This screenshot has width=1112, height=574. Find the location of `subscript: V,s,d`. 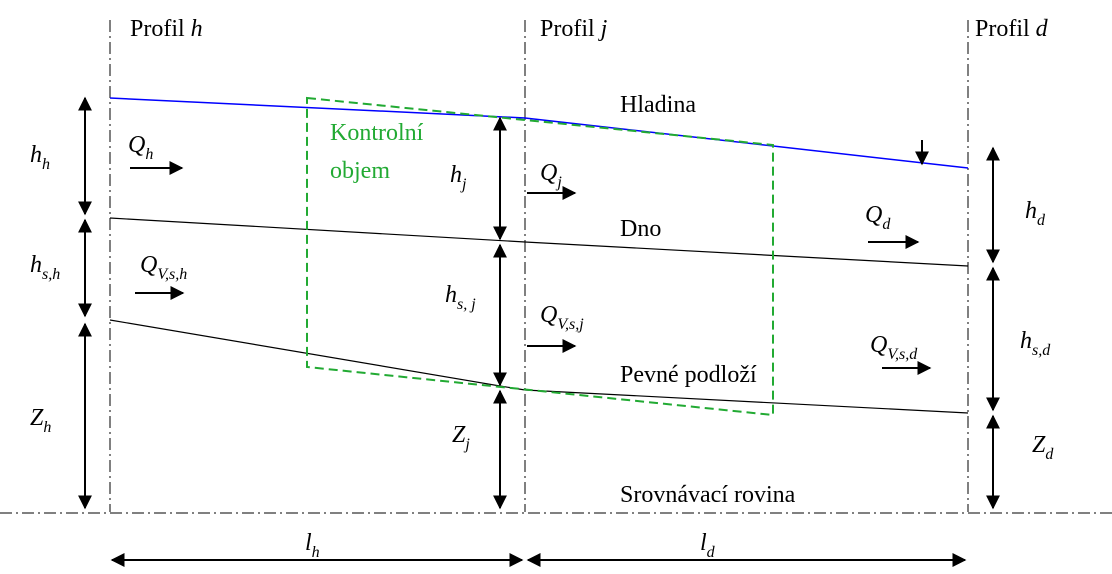

subscript: V,s,d is located at coordinates (902, 354).